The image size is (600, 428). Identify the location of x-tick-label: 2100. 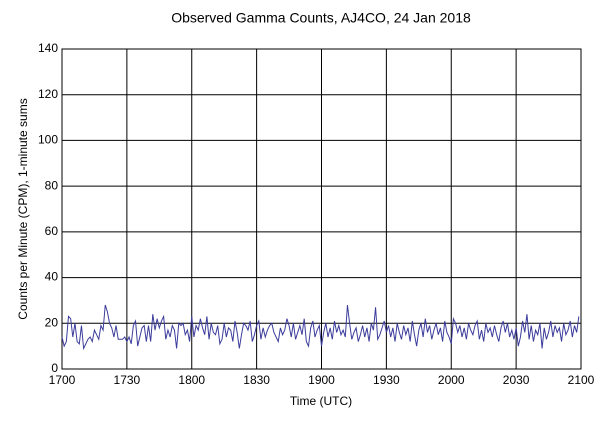
(581, 380).